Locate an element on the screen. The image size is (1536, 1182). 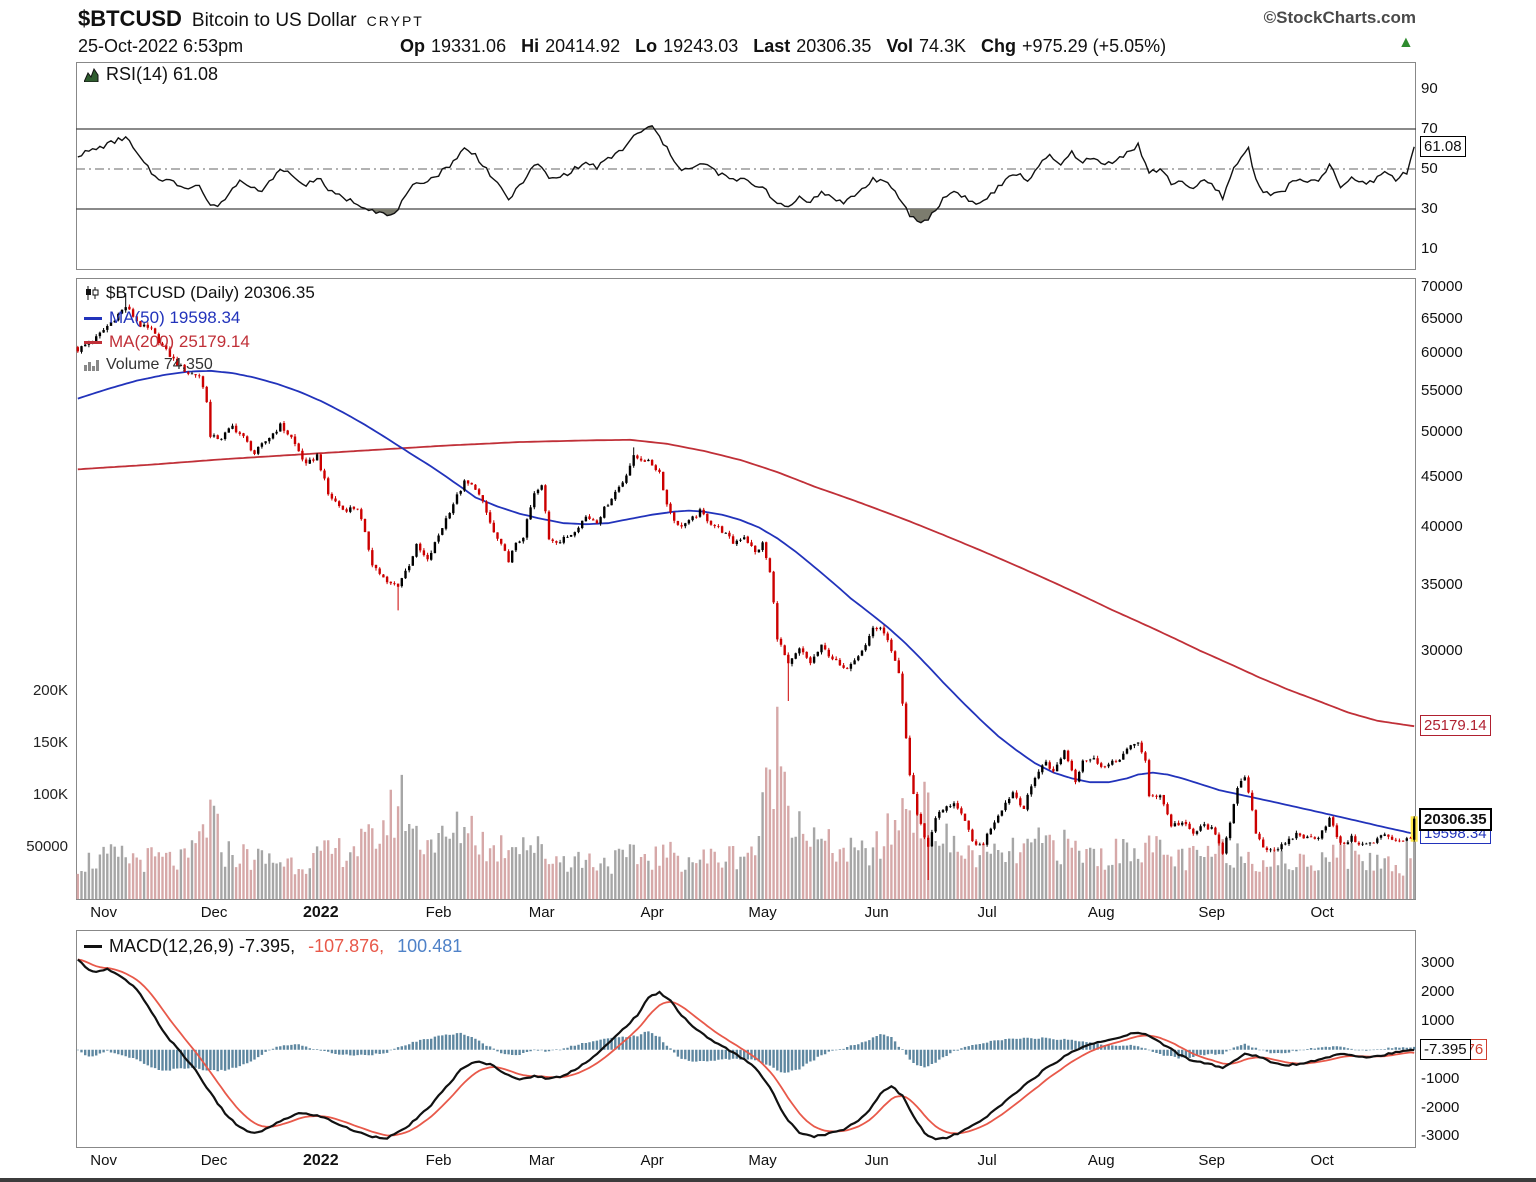
header: $BTCUSD Bitcoin to US Dollar CRYPT is located at coordinates (251, 20).